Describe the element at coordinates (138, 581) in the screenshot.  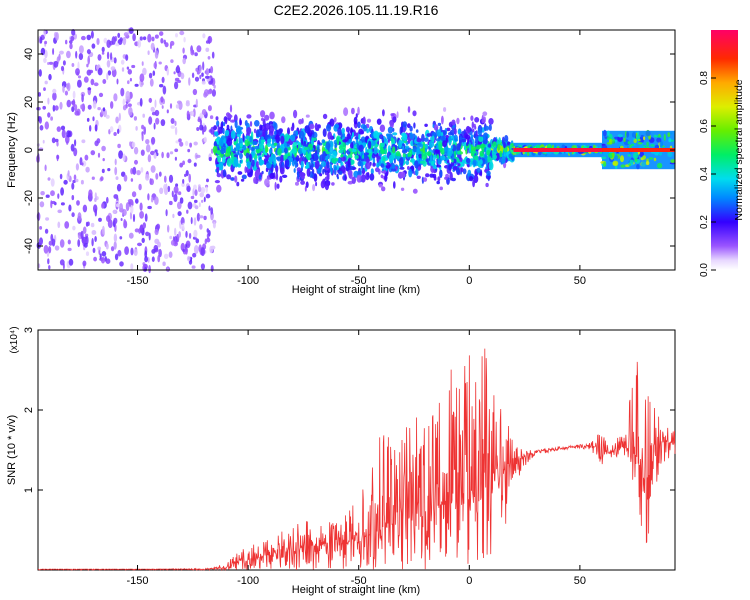
I see `x-tick-label: -150` at that location.